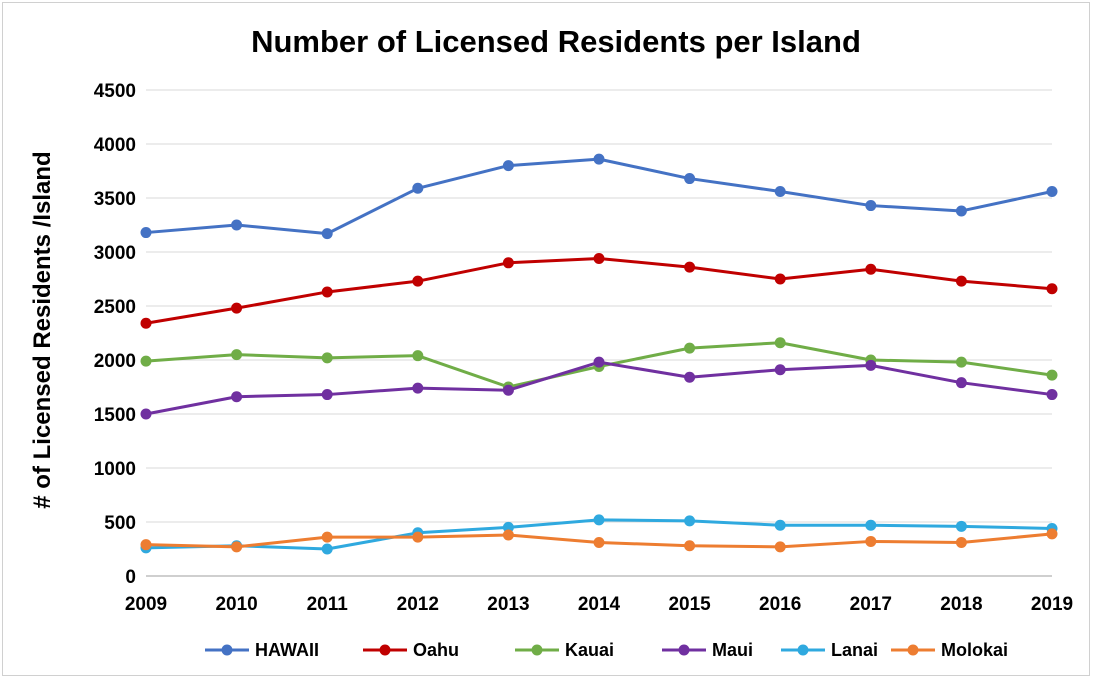 This screenshot has width=1094, height=681. Describe the element at coordinates (961, 604) in the screenshot. I see `x-tick-label: 2018` at that location.